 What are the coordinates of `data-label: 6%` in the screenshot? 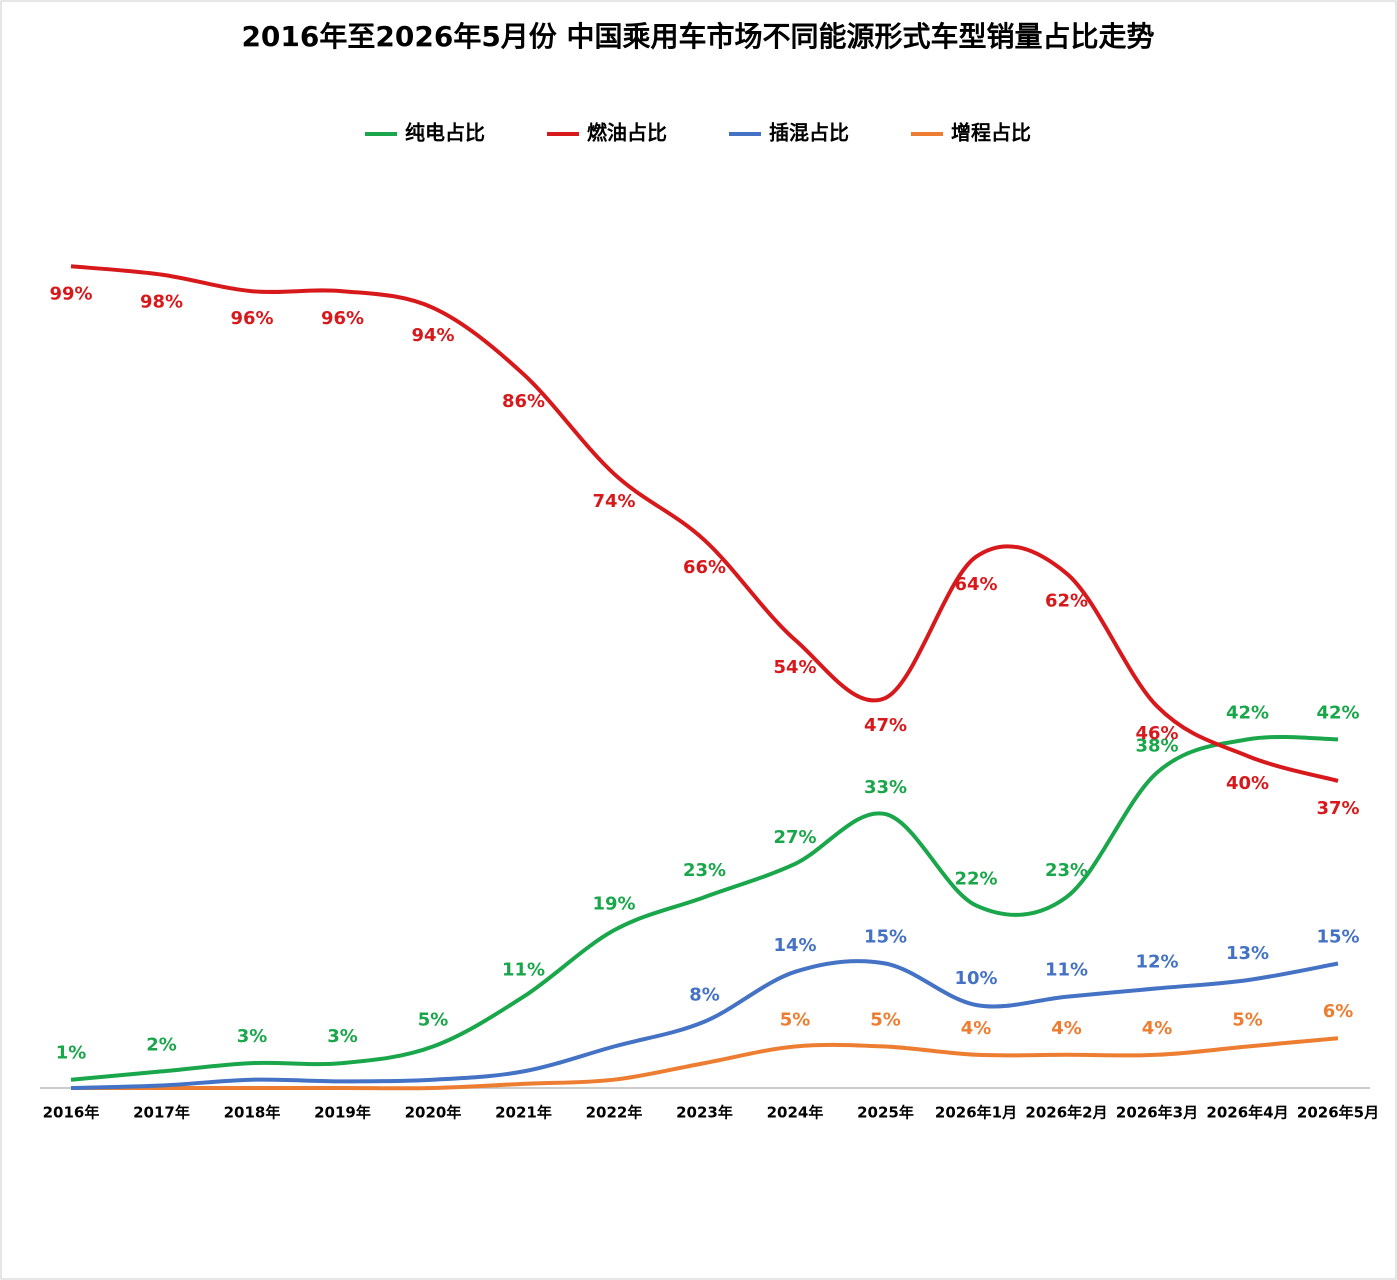 It's located at (1338, 1011).